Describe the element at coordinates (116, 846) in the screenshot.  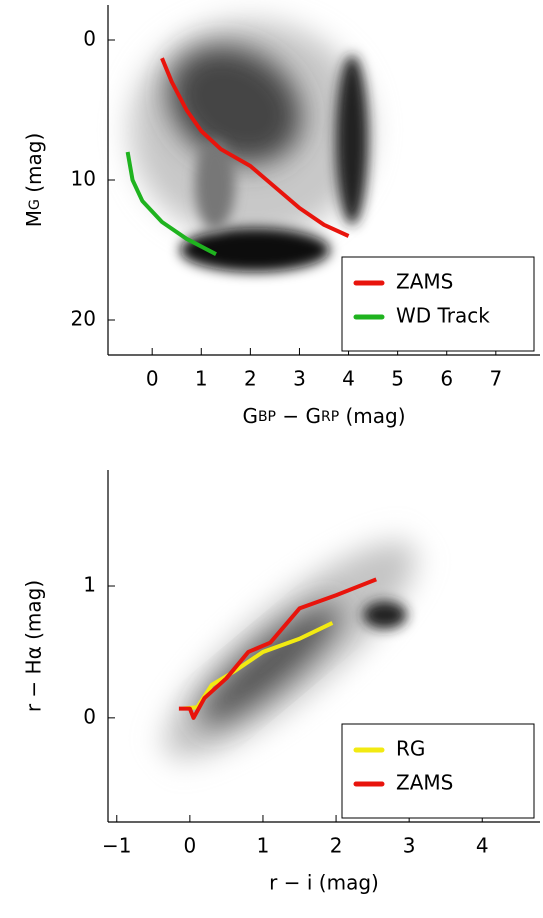
I see `x-tick-label: −1` at that location.